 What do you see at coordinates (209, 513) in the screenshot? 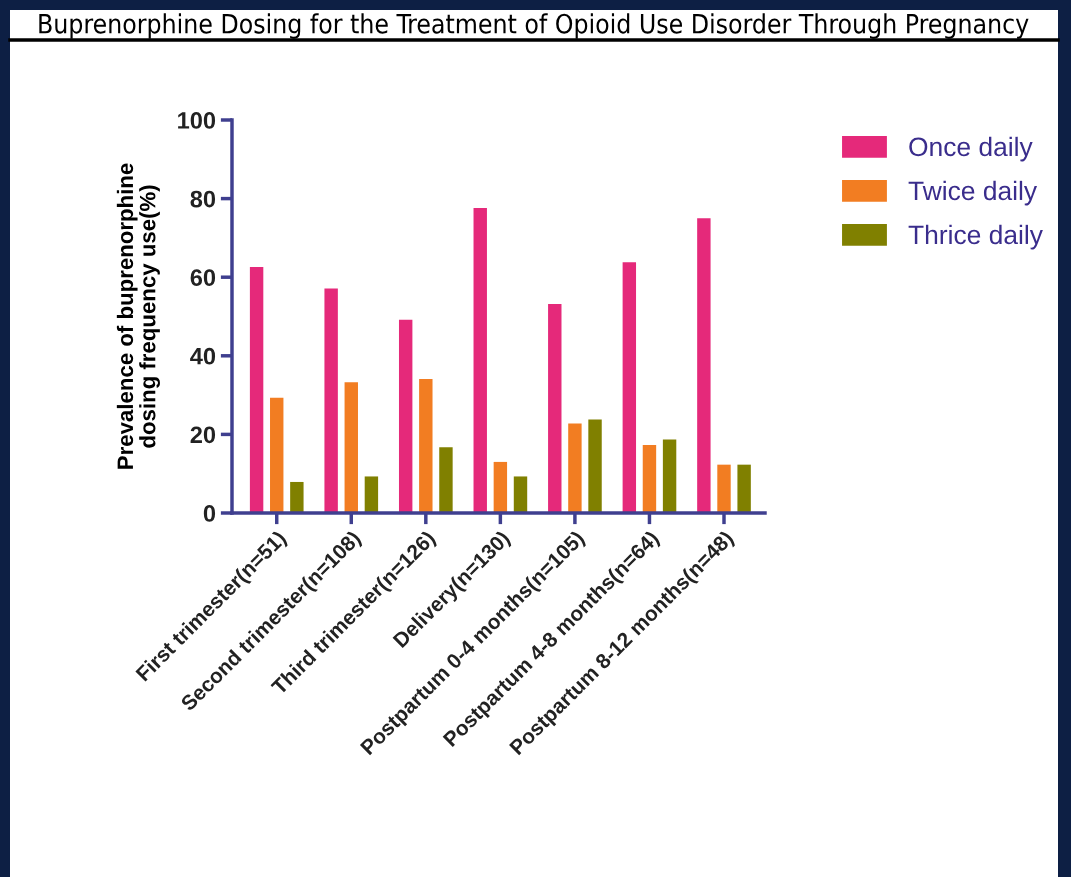
I see `y-tick-label: 0` at bounding box center [209, 513].